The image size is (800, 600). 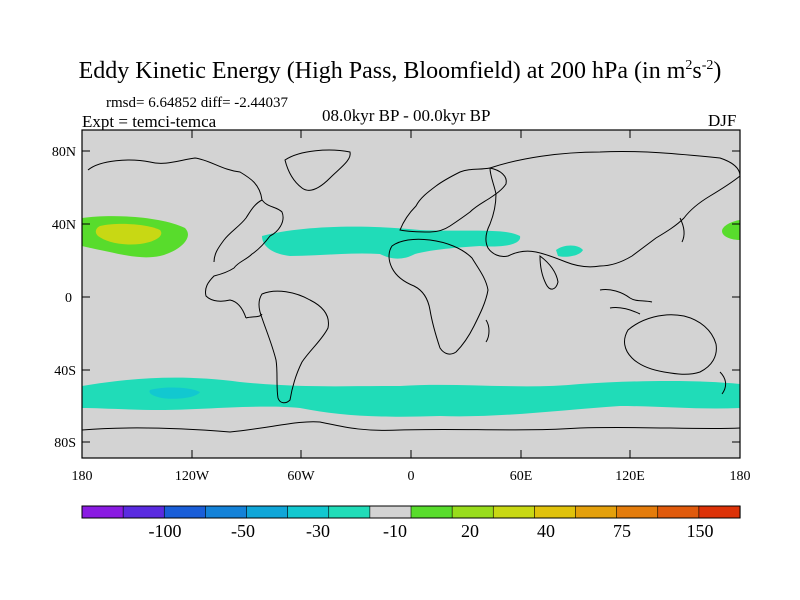 I want to click on lat-label-0: 0, so click(x=68, y=298).